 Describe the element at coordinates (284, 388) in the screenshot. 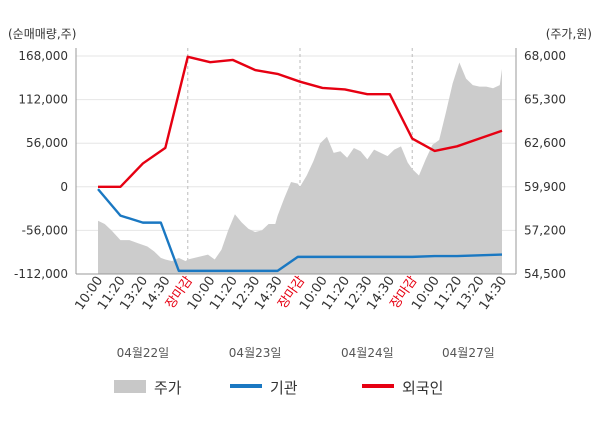

I see `legend-label: 기관` at that location.